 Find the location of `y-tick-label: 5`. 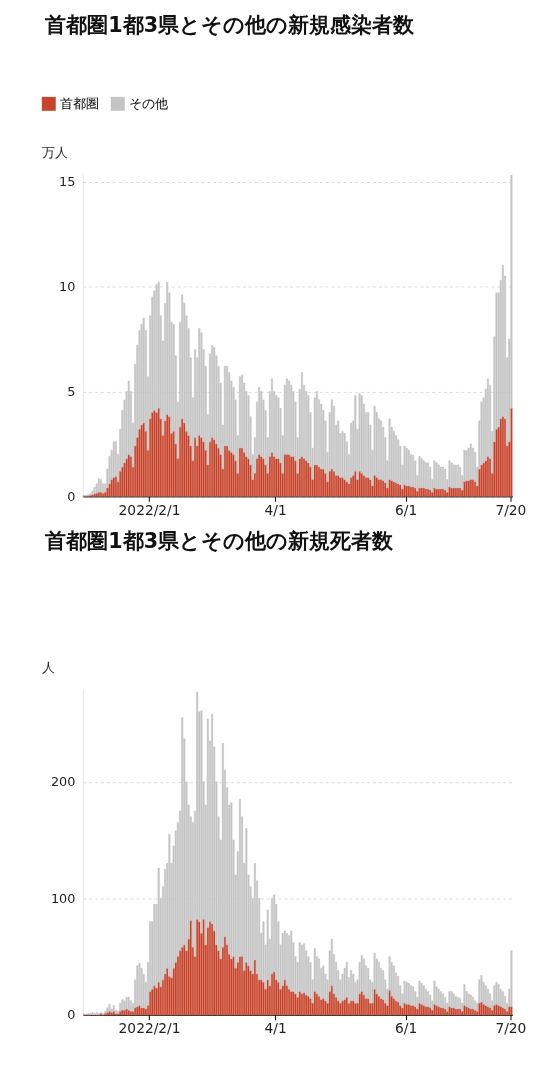

y-tick-label: 5 is located at coordinates (71, 391).